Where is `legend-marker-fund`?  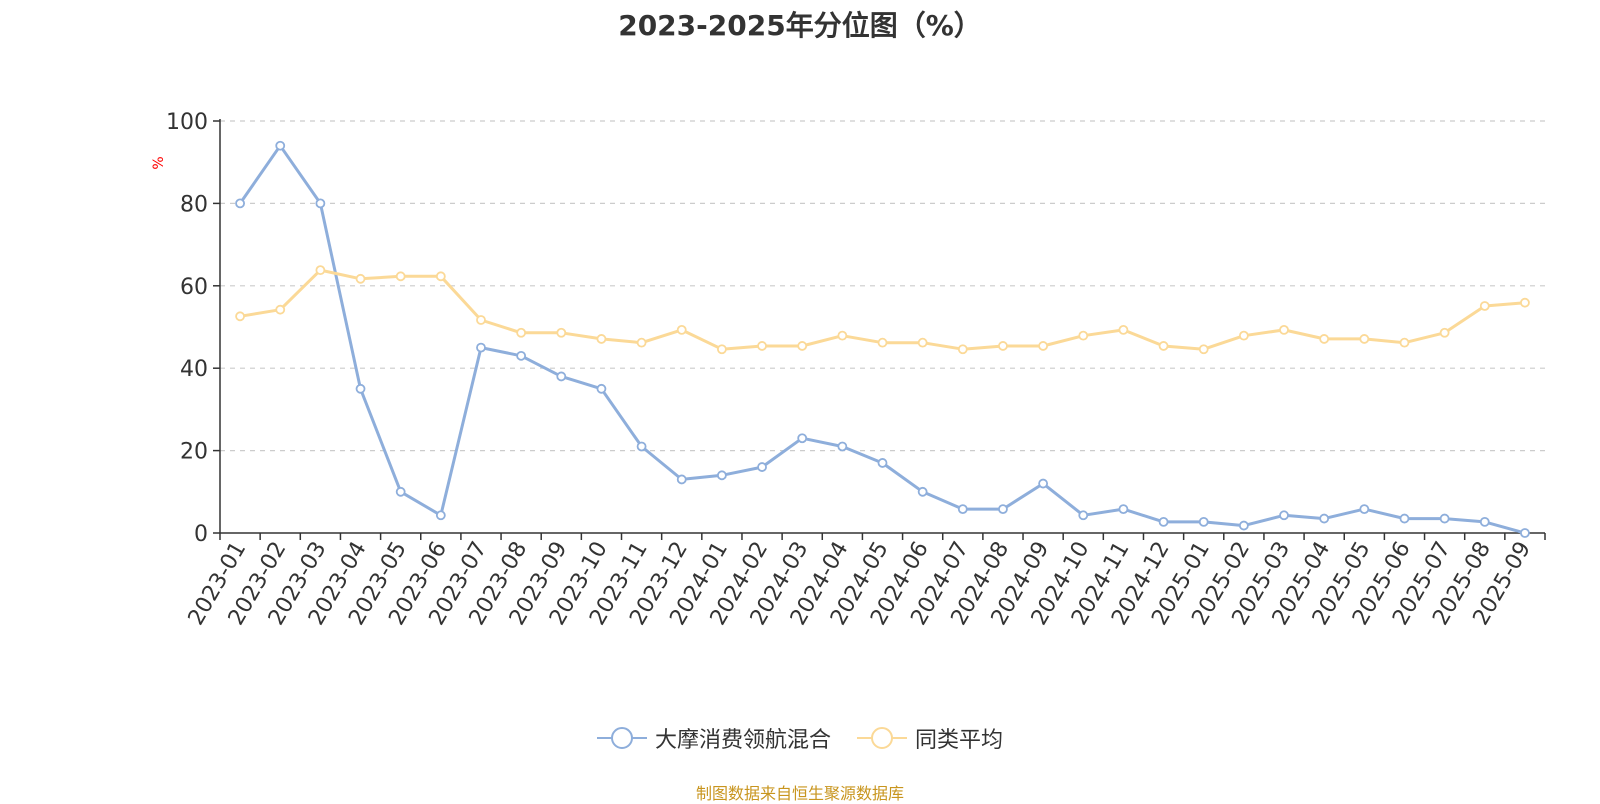
legend-marker-fund is located at coordinates (621, 738).